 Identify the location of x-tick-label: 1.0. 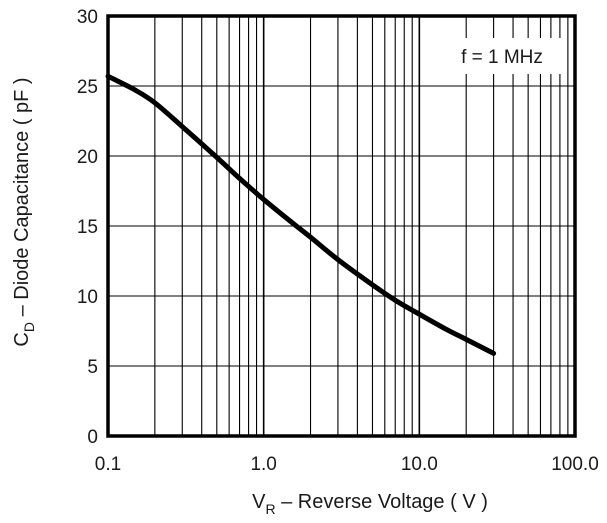
(263, 464).